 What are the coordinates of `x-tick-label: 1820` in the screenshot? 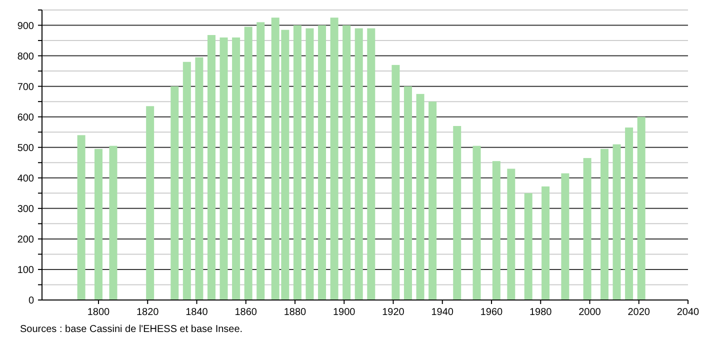 It's located at (148, 312).